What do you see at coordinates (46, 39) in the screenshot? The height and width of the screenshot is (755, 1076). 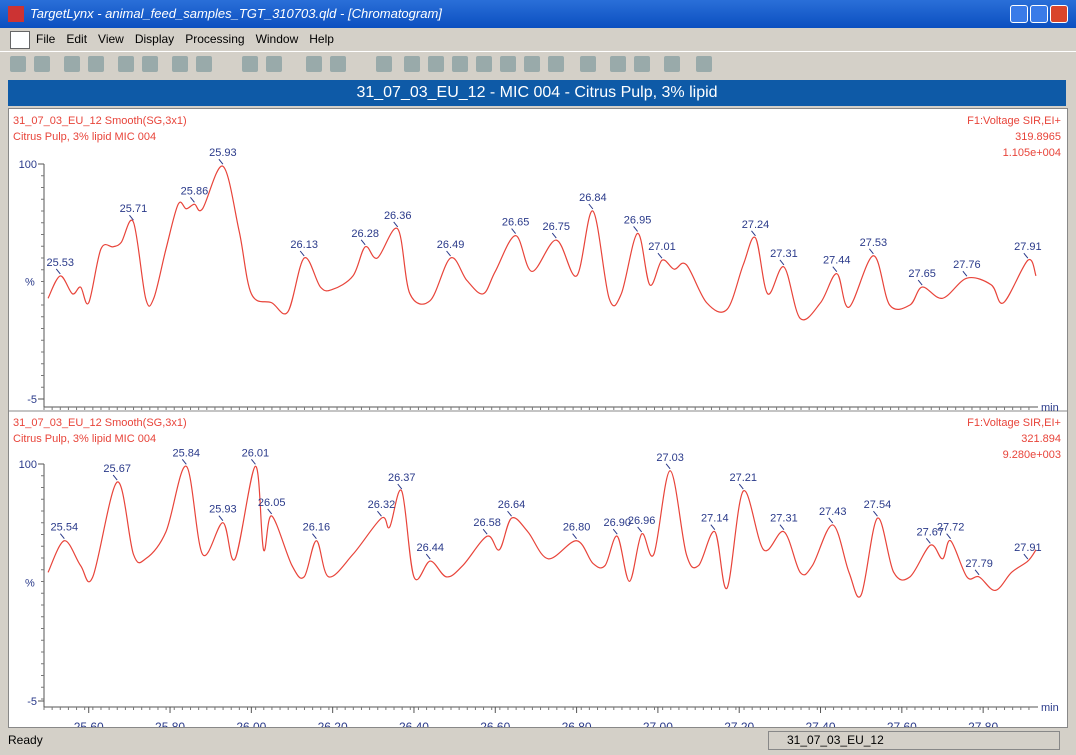 I see `menu-item: File` at bounding box center [46, 39].